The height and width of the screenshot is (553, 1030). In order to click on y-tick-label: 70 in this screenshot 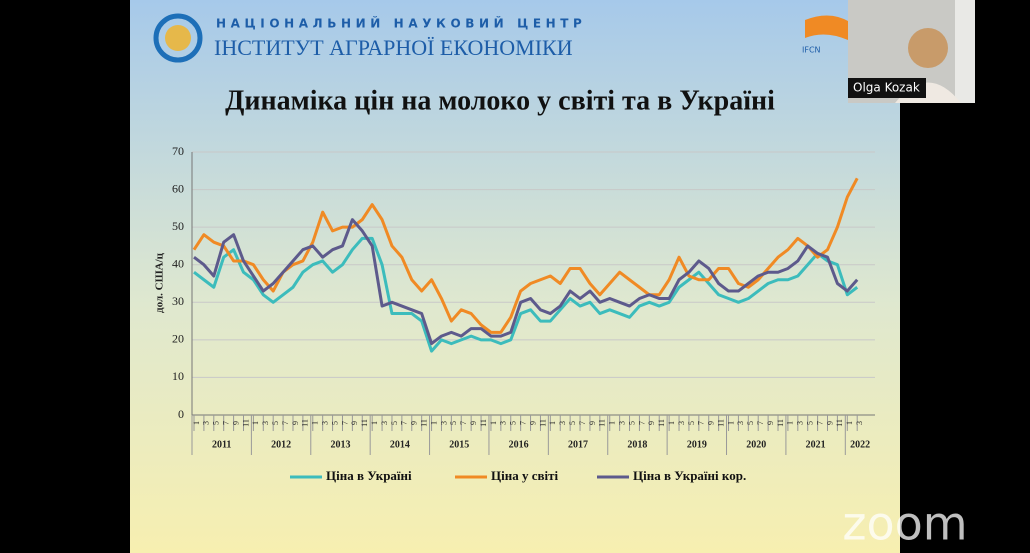, I will do `click(178, 151)`.